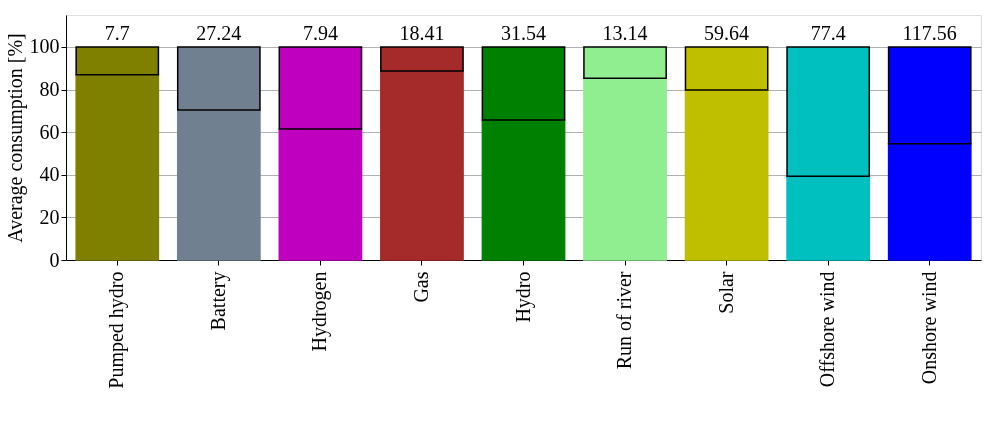 Image resolution: width=1006 pixels, height=429 pixels. I want to click on x-tick-label: Pumped hydro, so click(117, 330).